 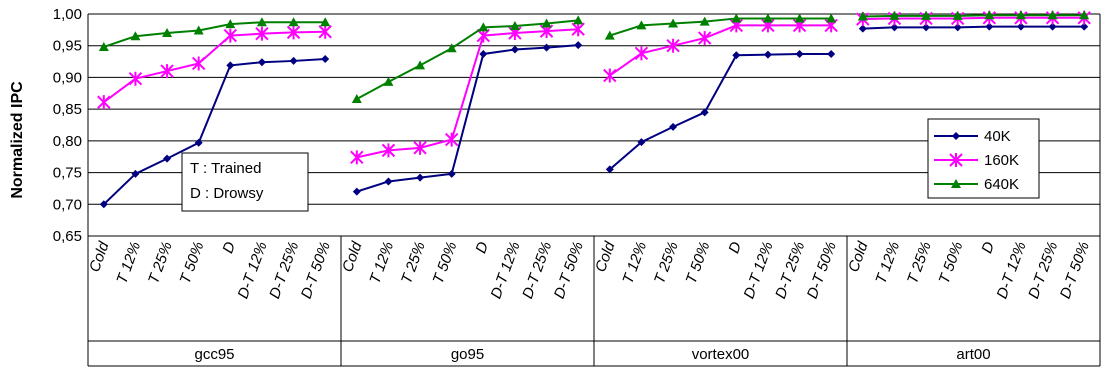 I want to click on y-tick-label: 0,65, so click(x=67, y=236).